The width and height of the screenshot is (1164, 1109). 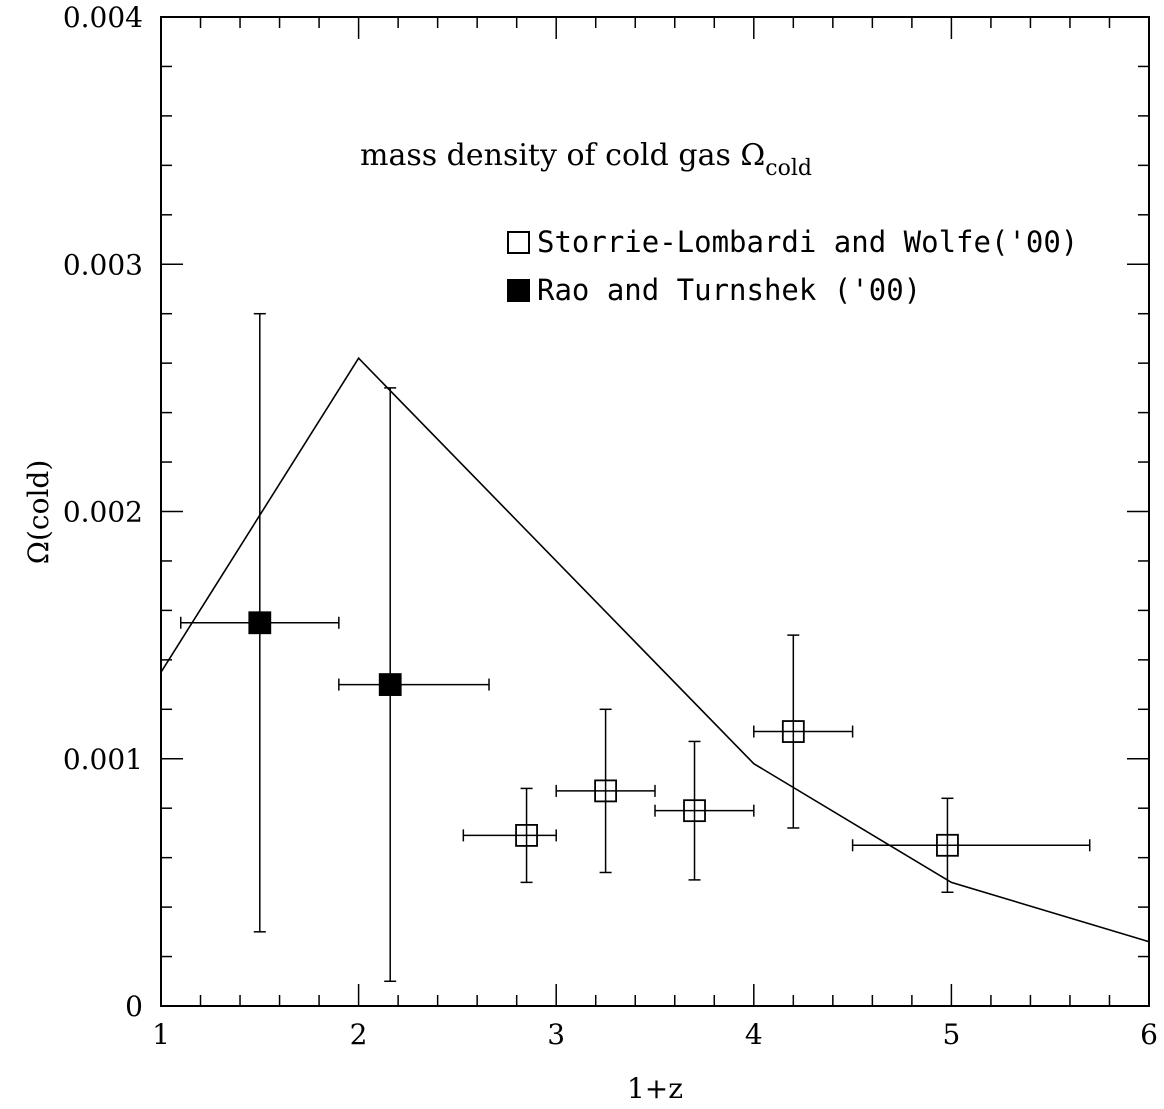 What do you see at coordinates (729, 290) in the screenshot?
I see `legend-label-rao: Rao and Turnshek ('00)` at bounding box center [729, 290].